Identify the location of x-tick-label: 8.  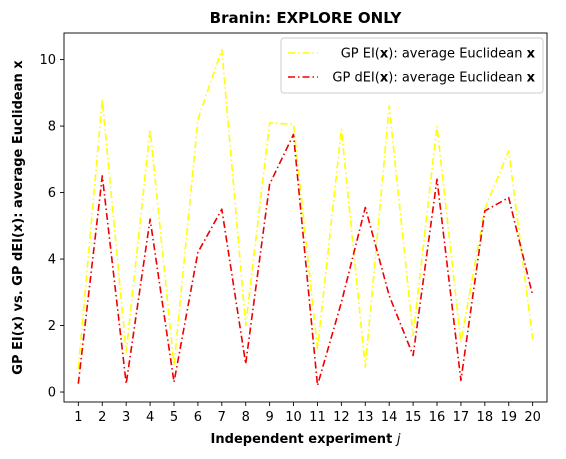
(246, 417).